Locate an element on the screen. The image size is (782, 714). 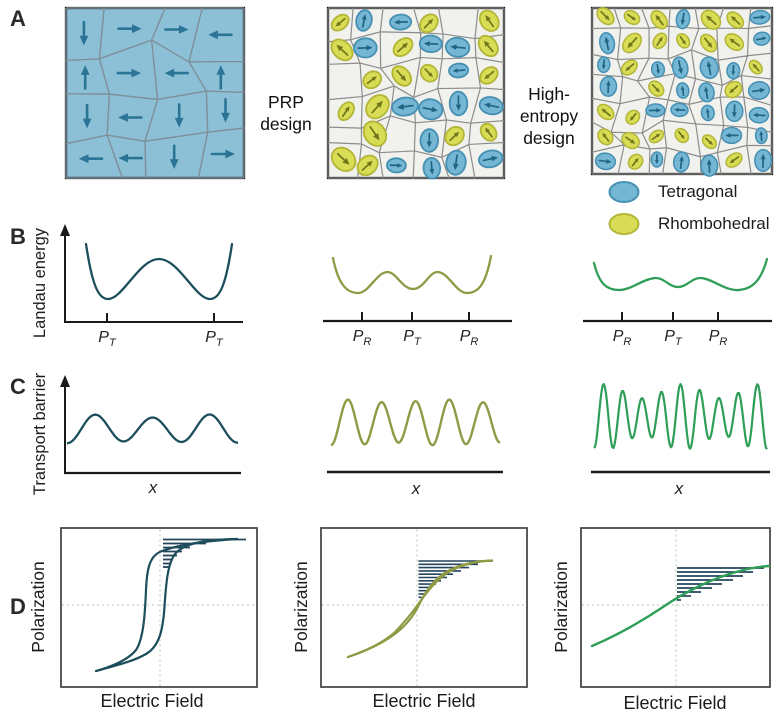
b2-tick-pt-center: PT is located at coordinates (412, 338).